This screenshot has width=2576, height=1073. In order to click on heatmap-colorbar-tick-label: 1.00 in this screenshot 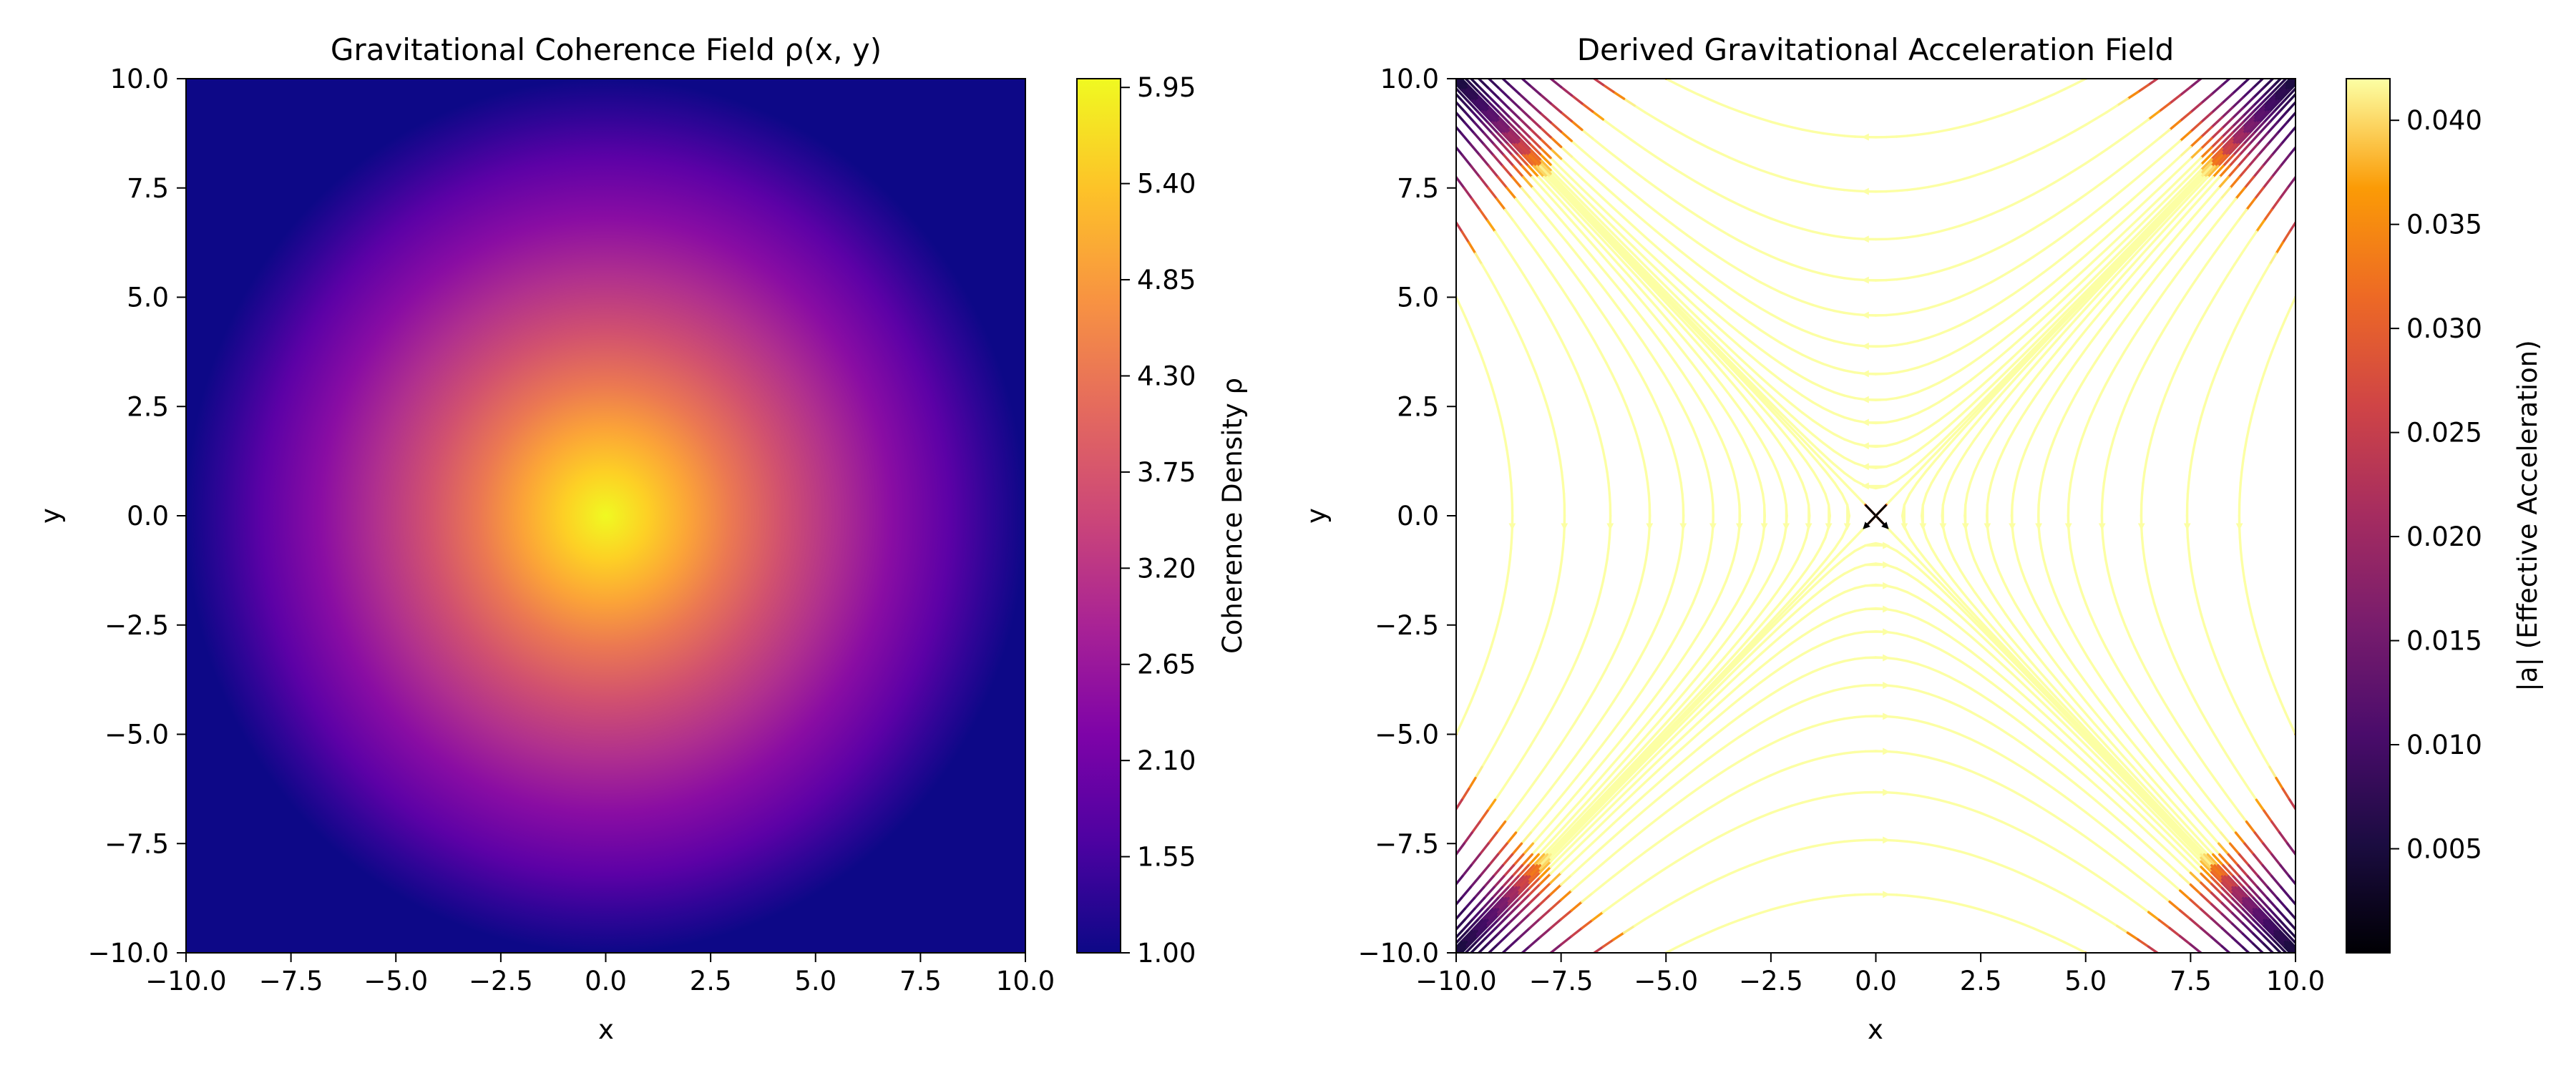, I will do `click(1166, 953)`.